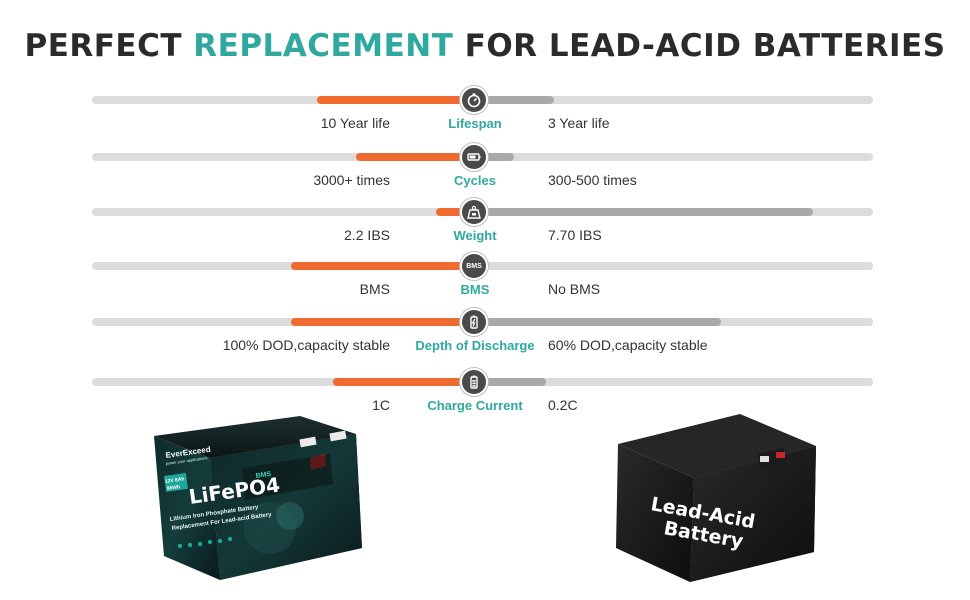 This screenshot has height=600, width=970. Describe the element at coordinates (475, 405) in the screenshot. I see `metric-label: Charge Current` at that location.